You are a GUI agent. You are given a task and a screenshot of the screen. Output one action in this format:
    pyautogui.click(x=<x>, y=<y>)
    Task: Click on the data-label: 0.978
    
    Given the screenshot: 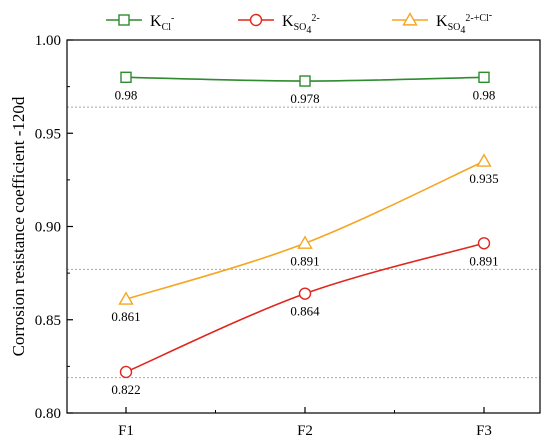 What is the action you would take?
    pyautogui.click(x=304, y=98)
    